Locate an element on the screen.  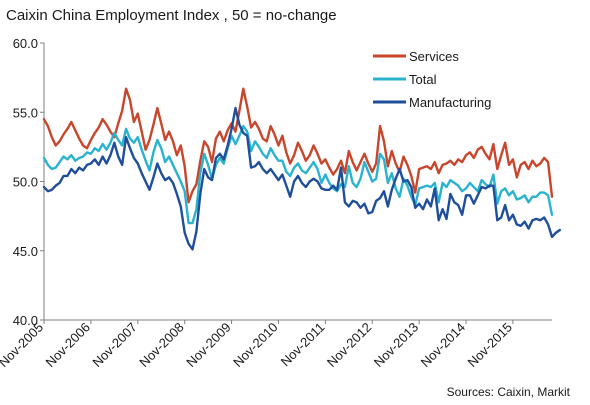
legend-label-manufacturing: Manufacturing is located at coordinates (450, 102).